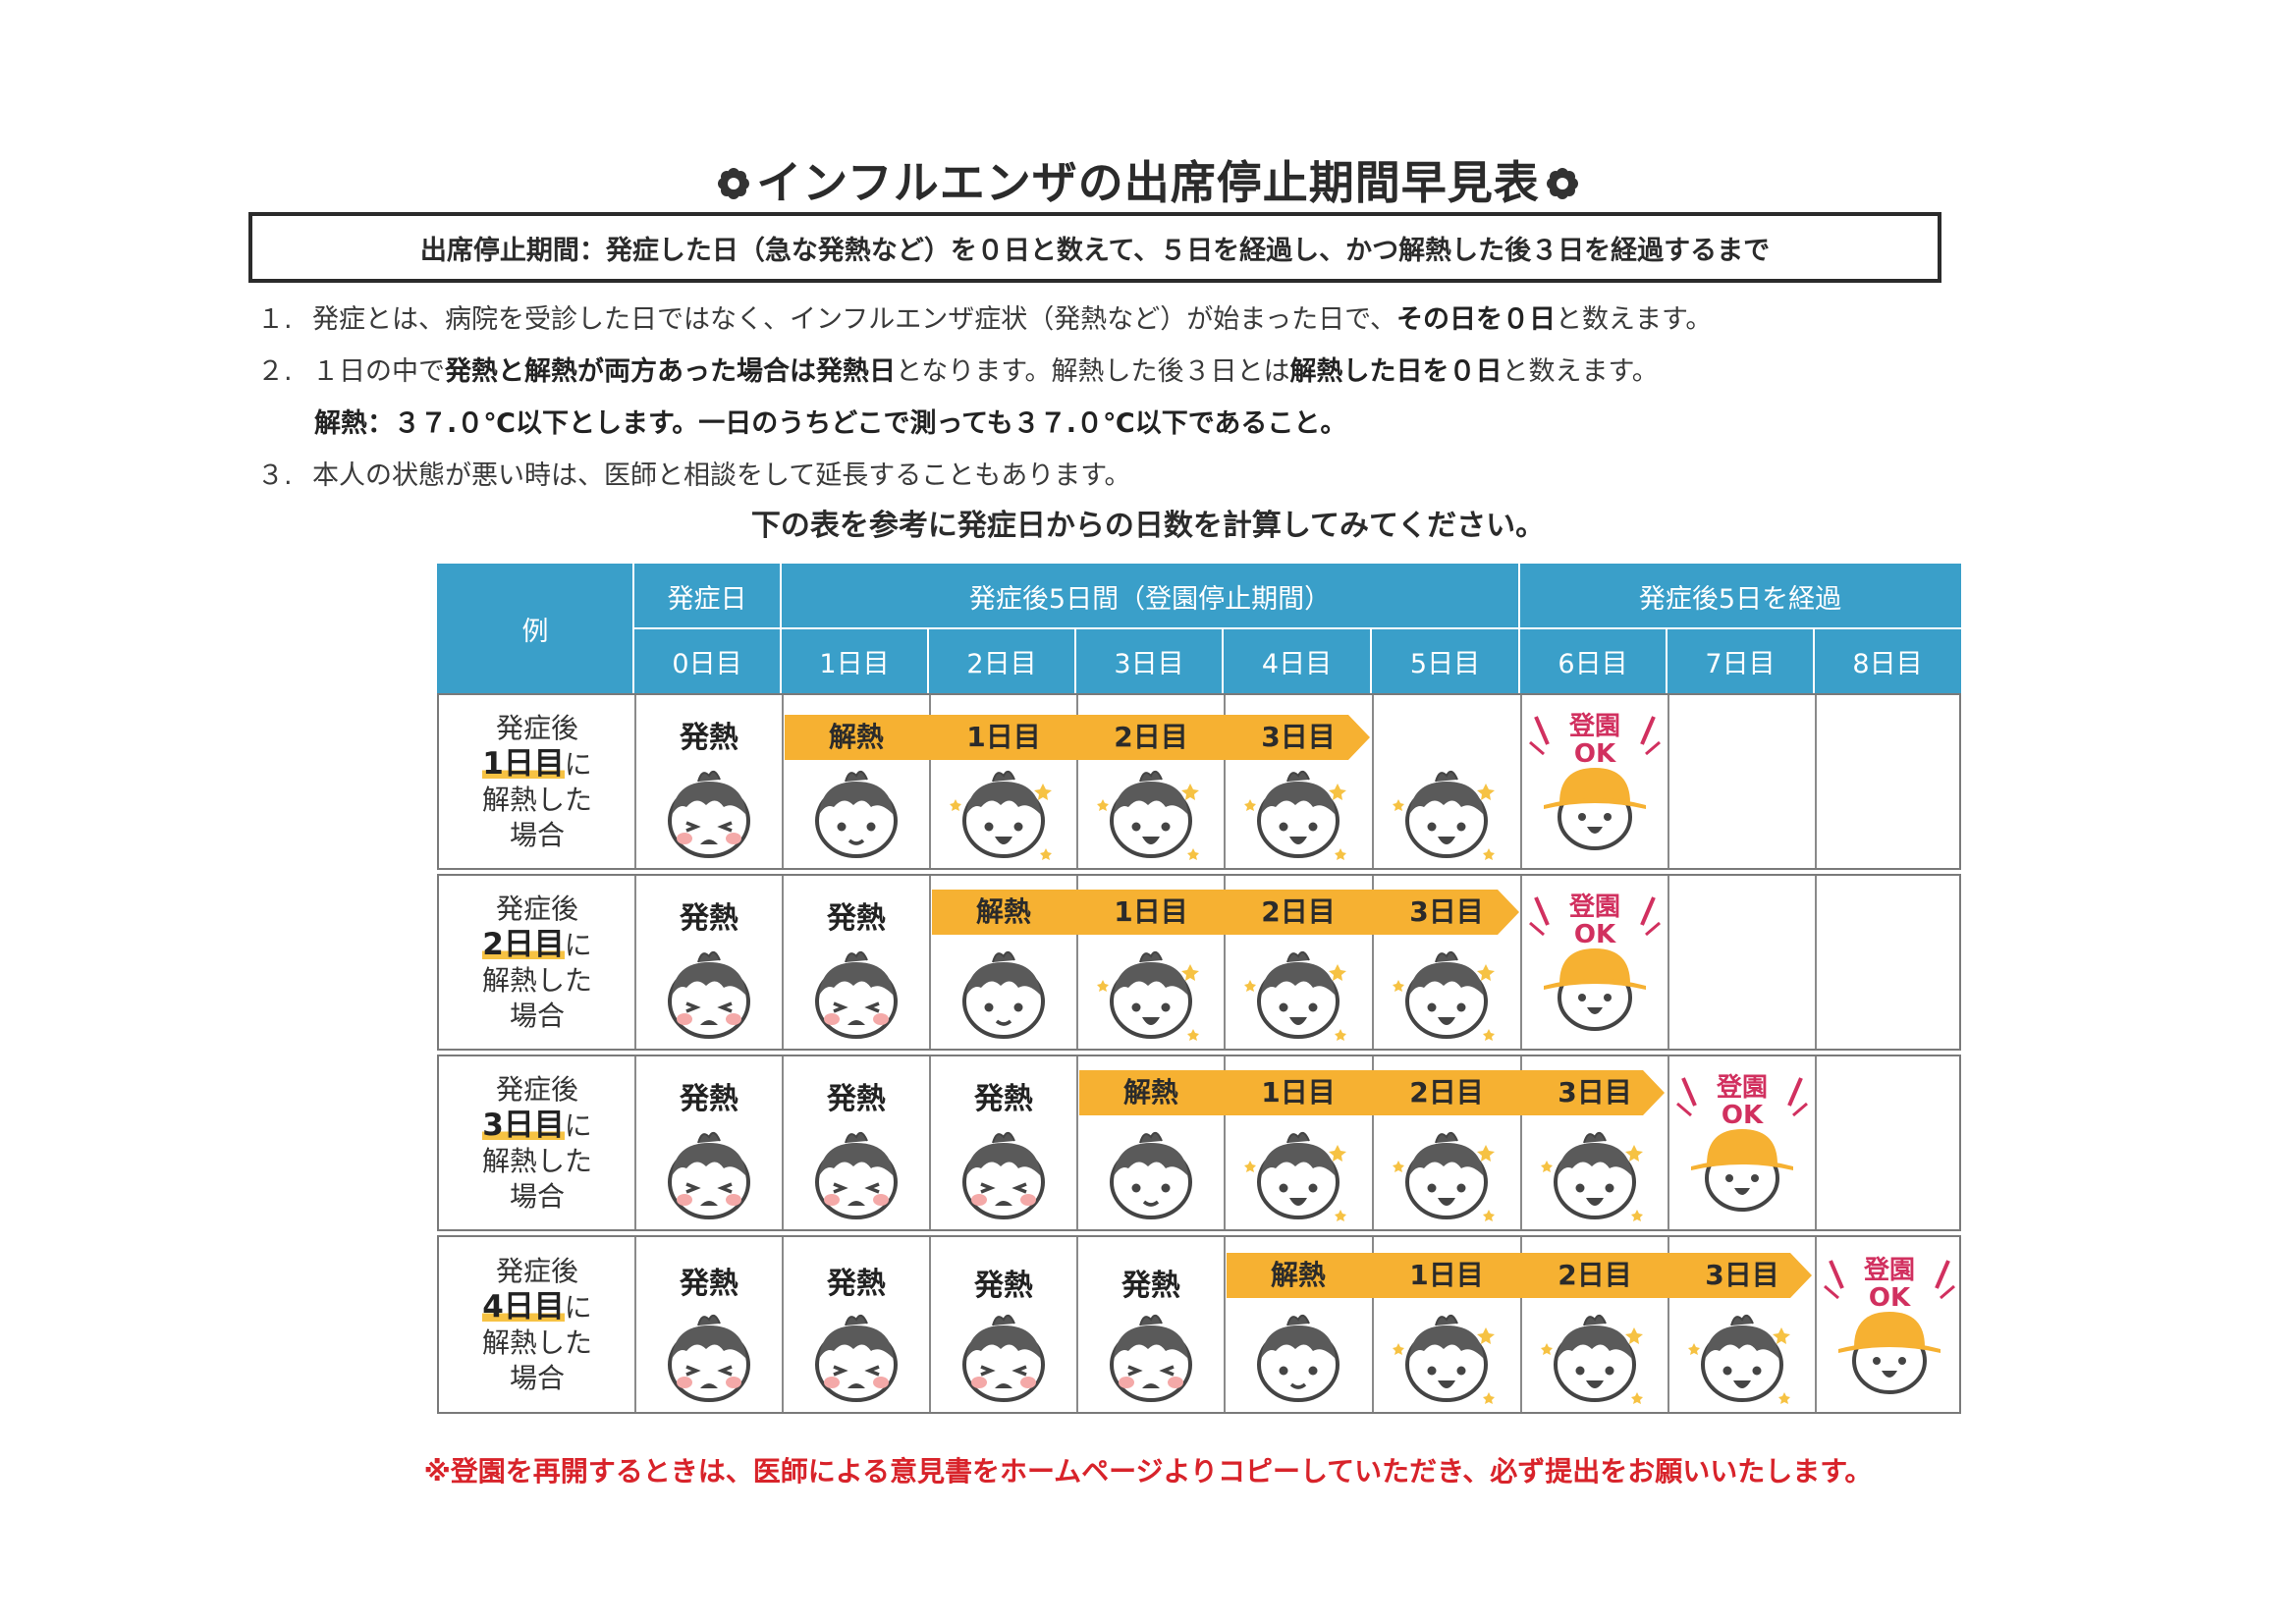  What do you see at coordinates (523, 1306) in the screenshot?
I see `row-label-day: 4日目` at bounding box center [523, 1306].